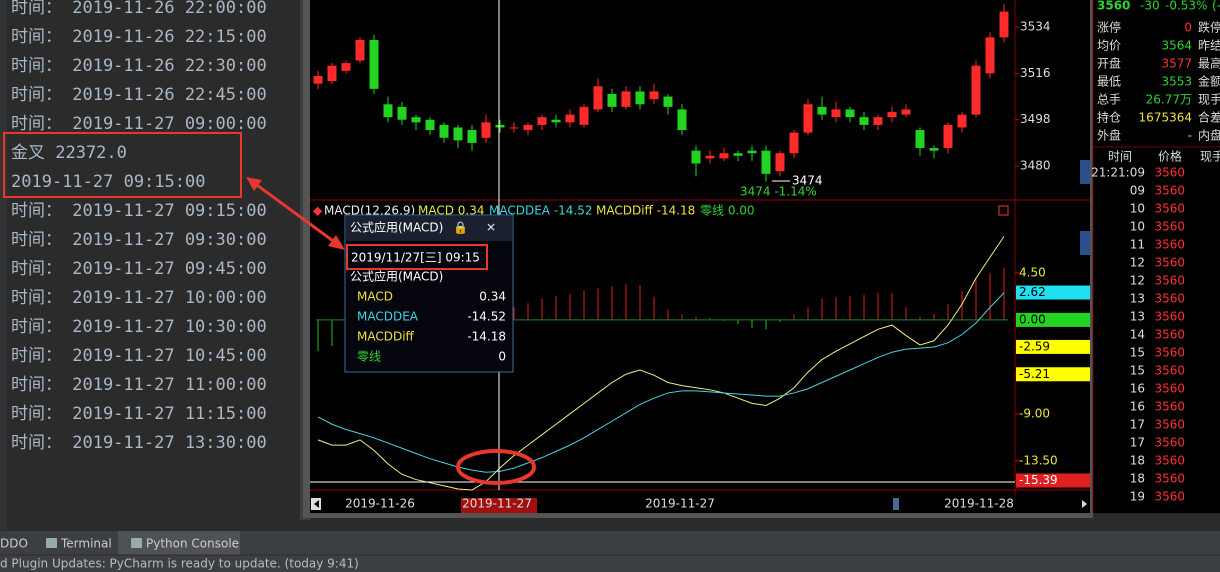  Describe the element at coordinates (778, 192) in the screenshot. I see `low-note: 3474 -1.14%` at that location.